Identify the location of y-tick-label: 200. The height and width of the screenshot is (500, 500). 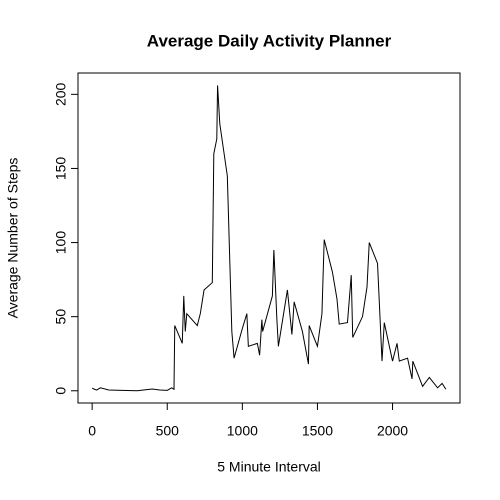
(61, 94).